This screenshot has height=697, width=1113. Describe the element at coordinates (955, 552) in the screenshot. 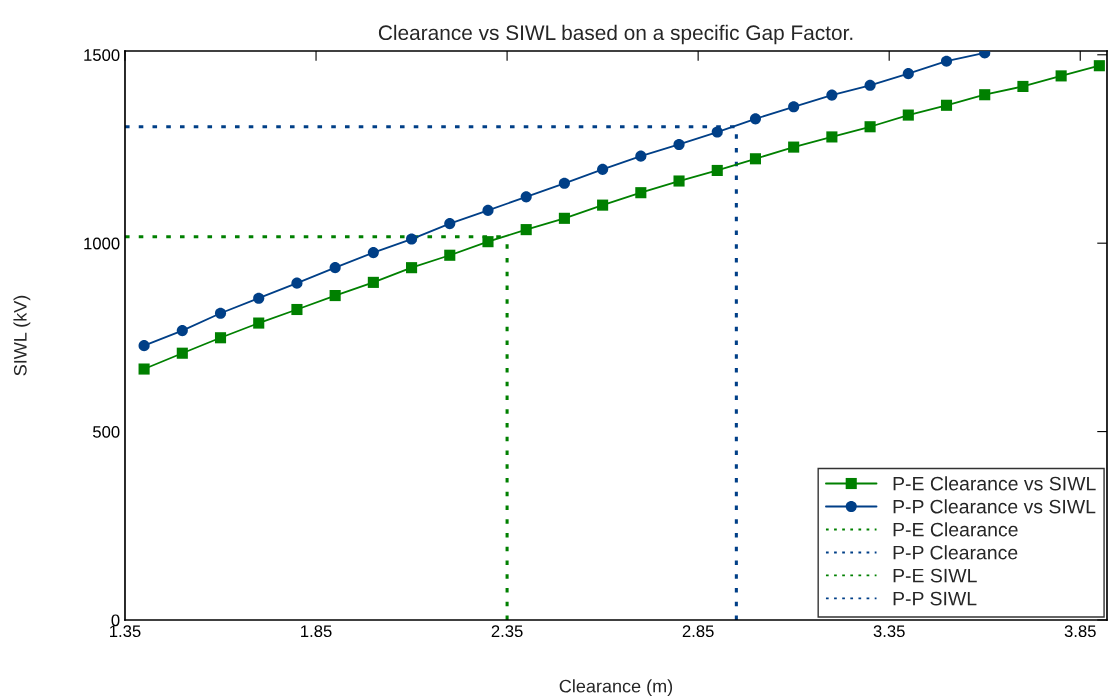

I see `legend-label: P-P Clearance` at that location.